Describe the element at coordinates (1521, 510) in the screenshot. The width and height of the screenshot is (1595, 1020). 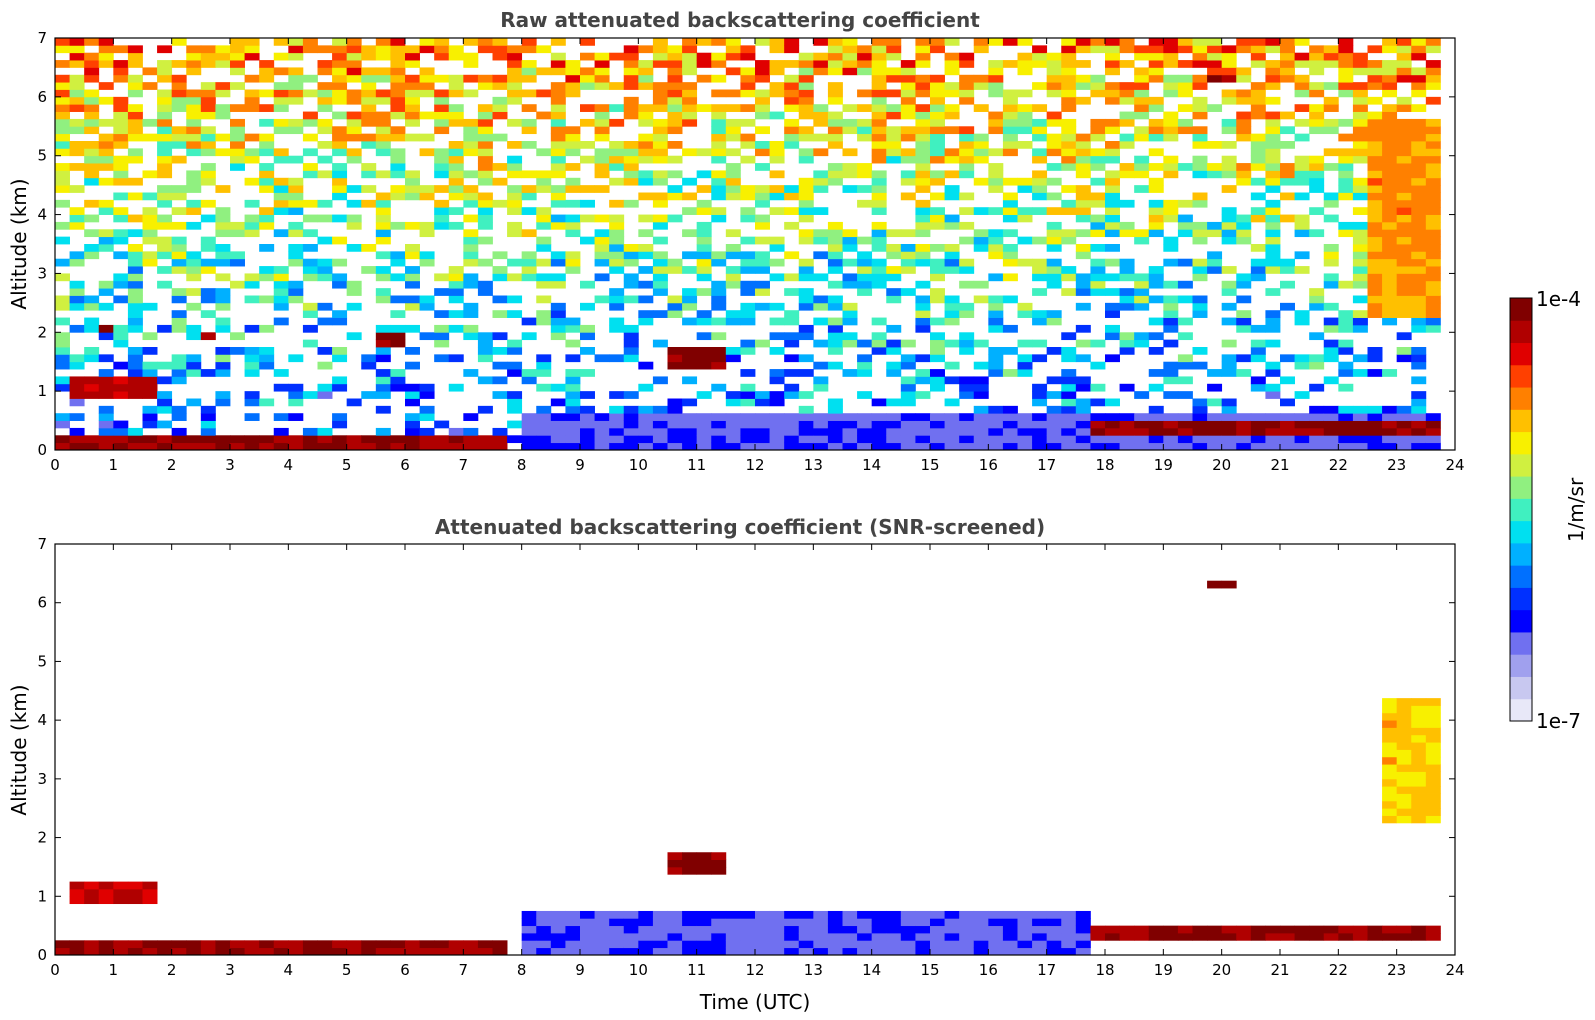
I see `colorbar-swatches` at that location.